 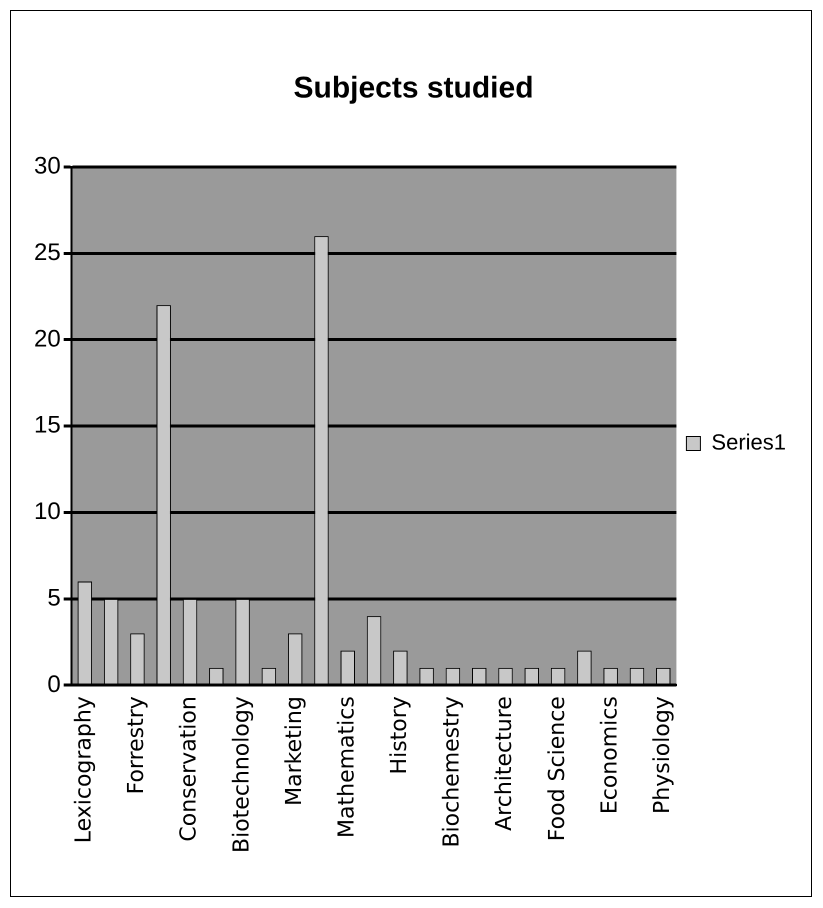 I want to click on y-tick-label: 25, so click(x=47, y=252).